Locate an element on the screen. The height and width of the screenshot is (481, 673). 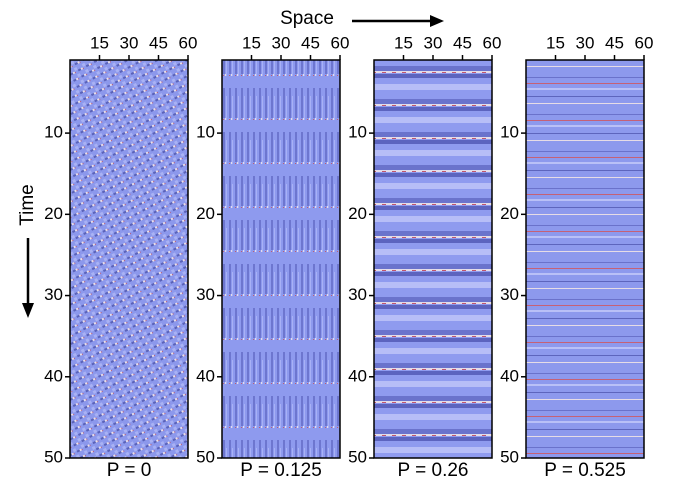
panel-title: P = 0.525 is located at coordinates (585, 470).